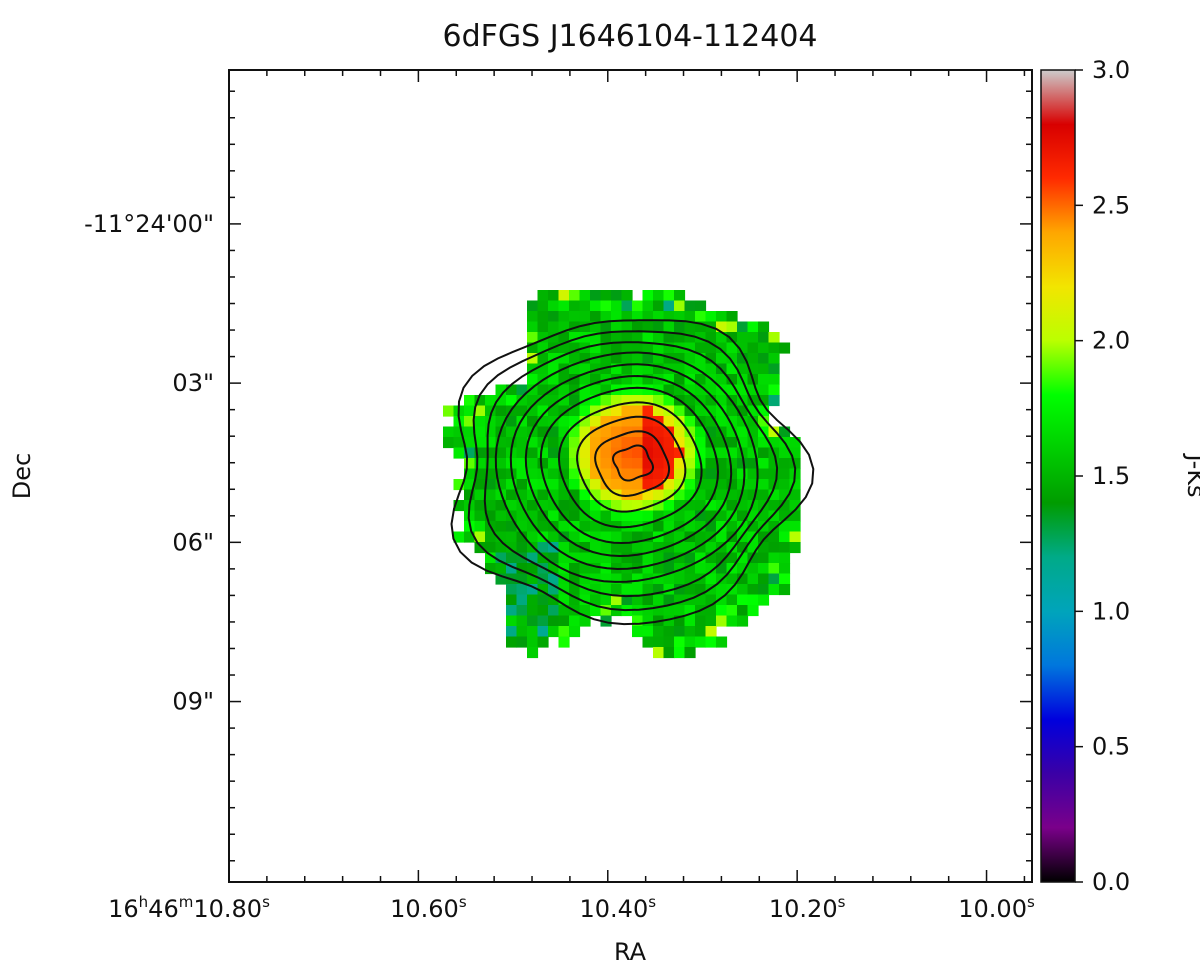 The height and width of the screenshot is (972, 1200). Describe the element at coordinates (571, 908) in the screenshot. I see `x-tick-labels: 16h46m10.80s 10.60s 10.40s 10.20s 10.00s` at that location.